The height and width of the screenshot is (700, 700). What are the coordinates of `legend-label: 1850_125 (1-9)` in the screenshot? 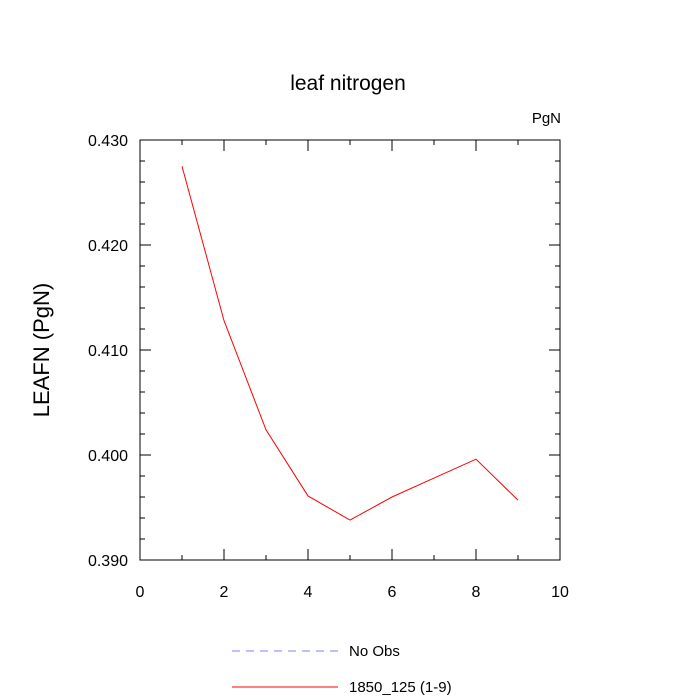 It's located at (400, 687).